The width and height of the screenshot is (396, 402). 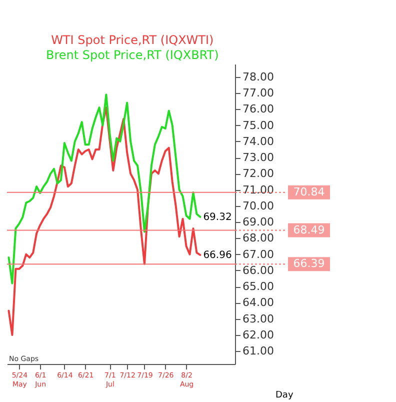 I want to click on y-tick-label: 75.00, so click(x=258, y=125).